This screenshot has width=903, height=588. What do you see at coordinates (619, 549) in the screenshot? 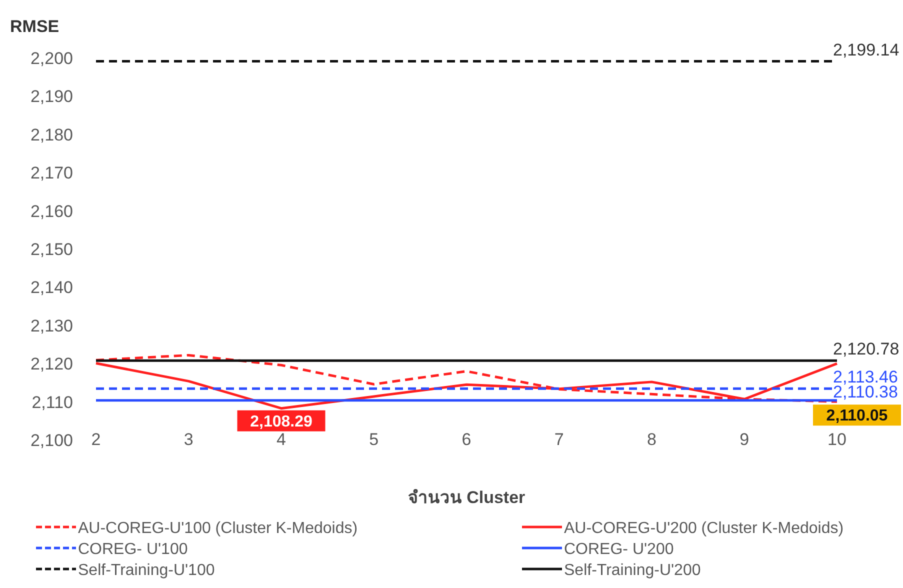
I see `legend-label: COREG- U'200` at bounding box center [619, 549].